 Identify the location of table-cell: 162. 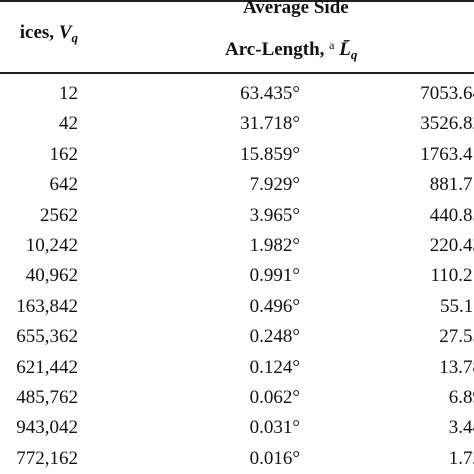
(64, 154).